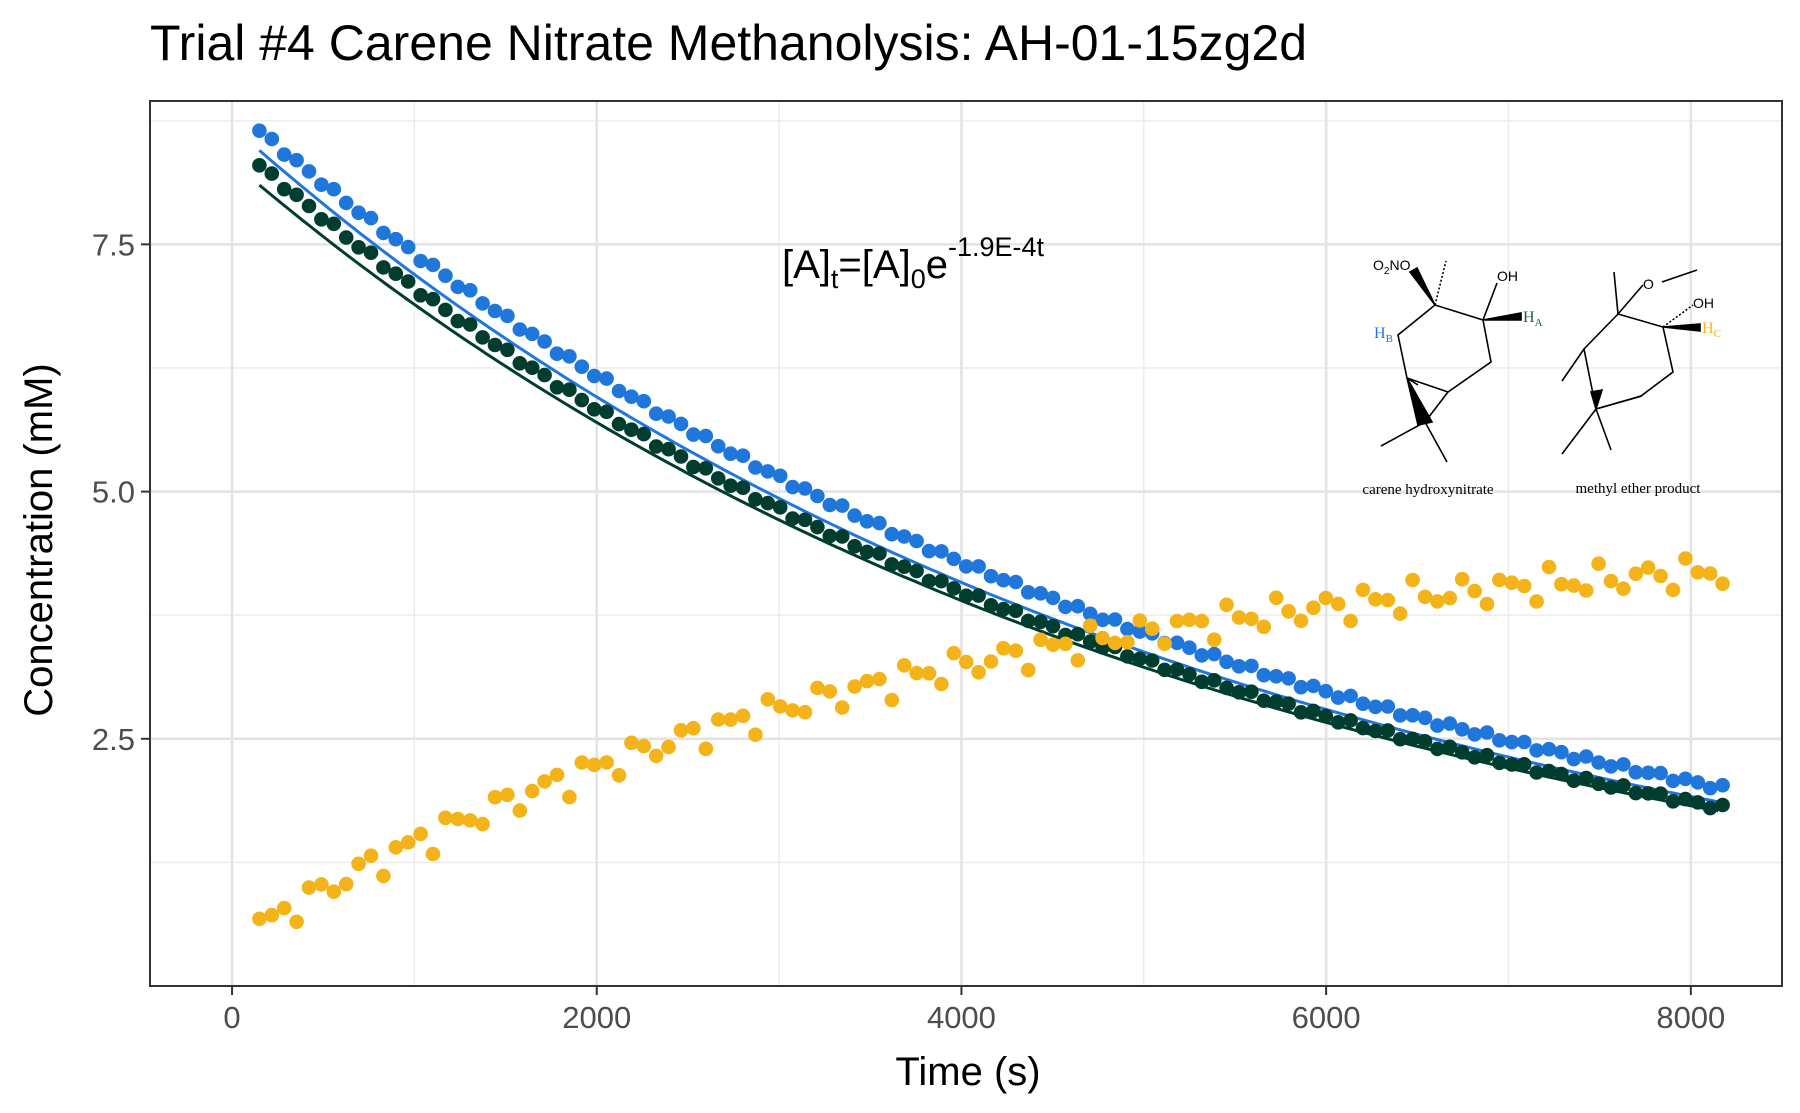  I want to click on x-tick-label: 8000, so click(1690, 1017).